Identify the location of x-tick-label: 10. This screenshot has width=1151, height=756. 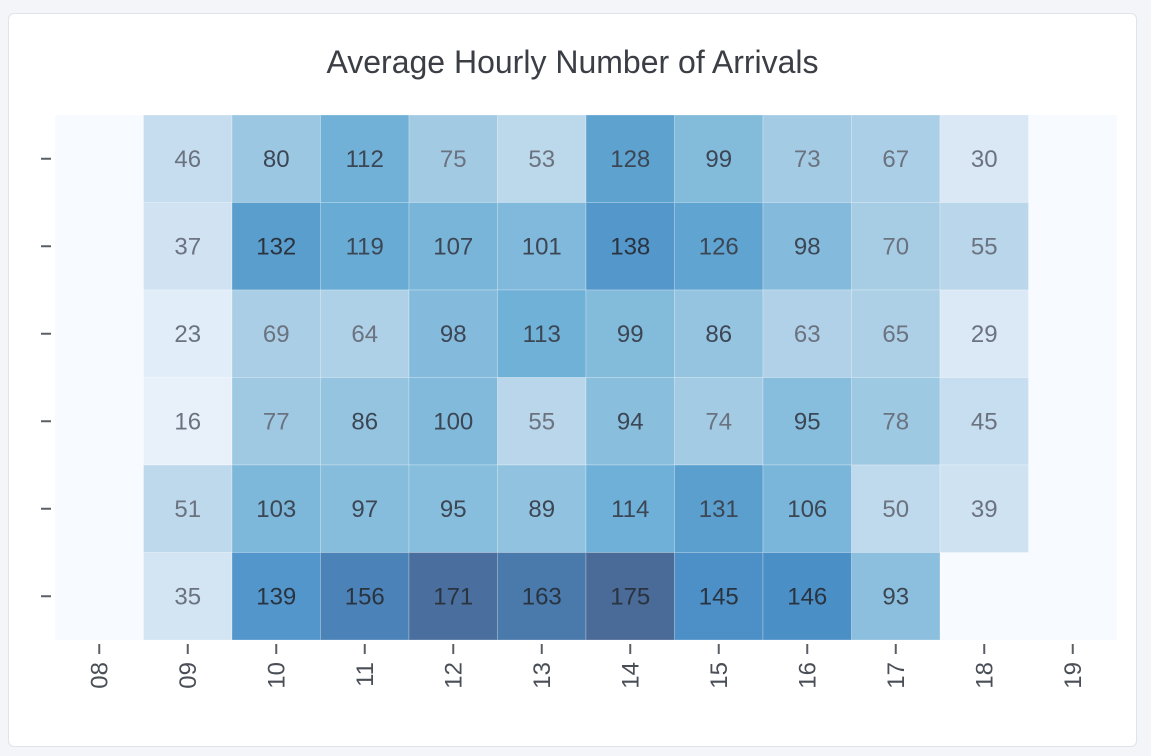
(276, 675).